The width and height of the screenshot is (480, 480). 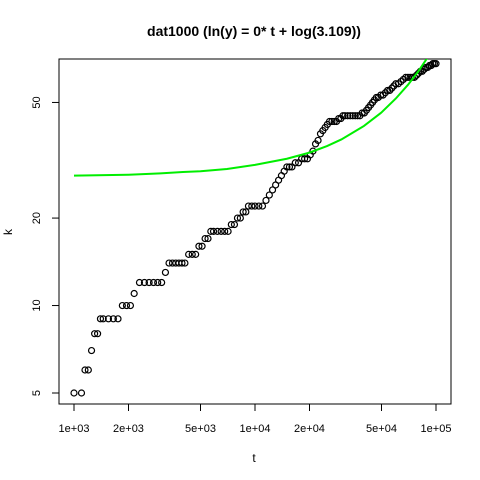 I want to click on y-tick-label: 20, so click(x=37, y=218).